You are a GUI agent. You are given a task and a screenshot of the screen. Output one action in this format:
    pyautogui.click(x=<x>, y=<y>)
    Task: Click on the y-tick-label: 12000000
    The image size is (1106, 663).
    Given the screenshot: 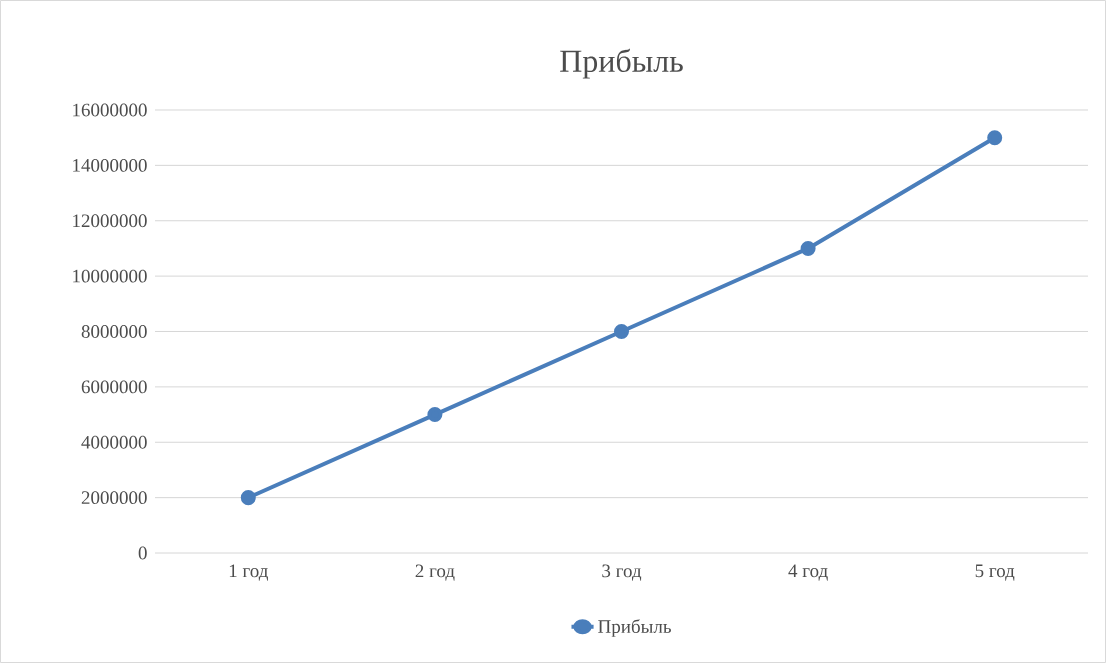 What is the action you would take?
    pyautogui.click(x=110, y=221)
    